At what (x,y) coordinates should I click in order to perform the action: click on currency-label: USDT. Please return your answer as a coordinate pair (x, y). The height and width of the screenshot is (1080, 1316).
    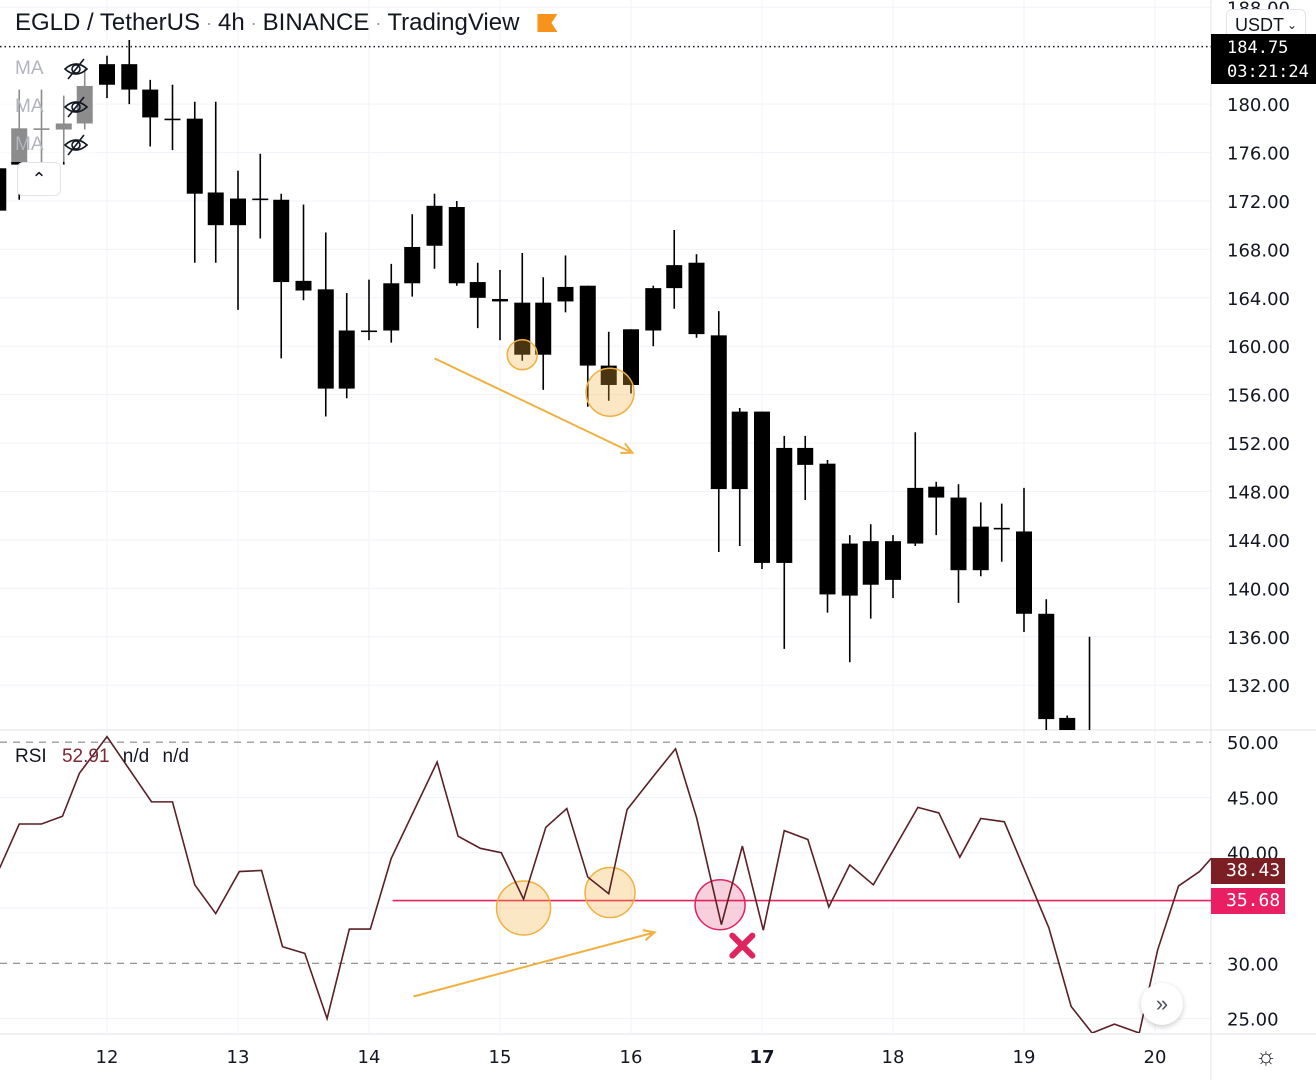
    Looking at the image, I should click on (1259, 24).